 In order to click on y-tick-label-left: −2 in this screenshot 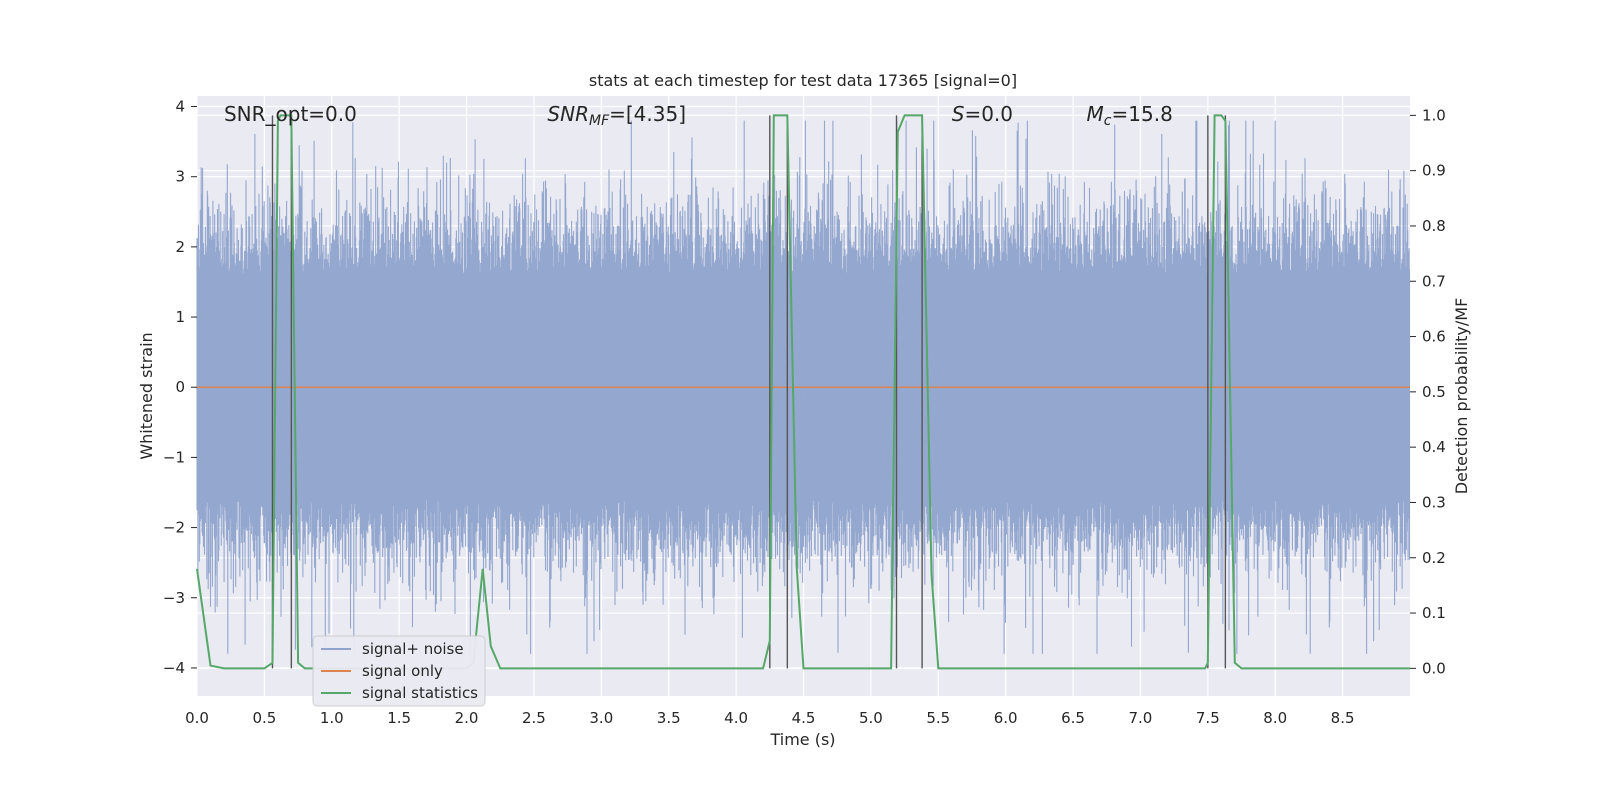, I will do `click(174, 528)`.